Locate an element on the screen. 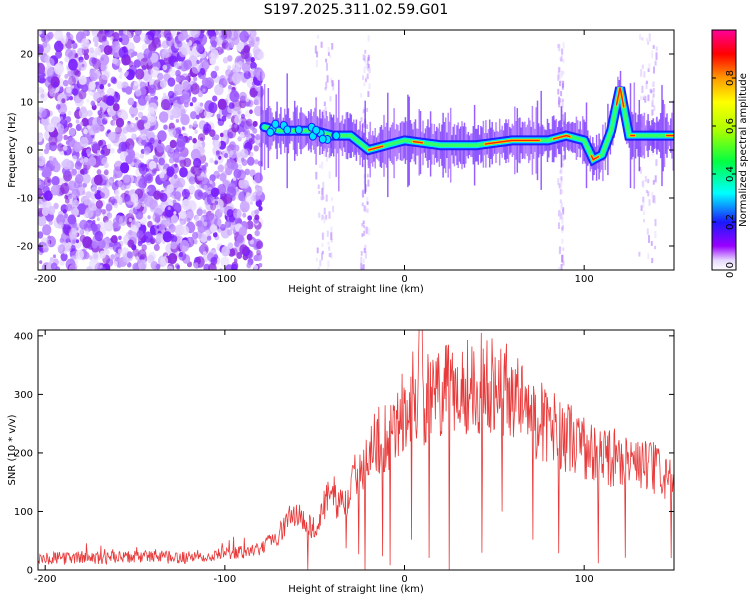 Image resolution: width=750 pixels, height=600 pixels. x-tick-label: -100 is located at coordinates (224, 579).